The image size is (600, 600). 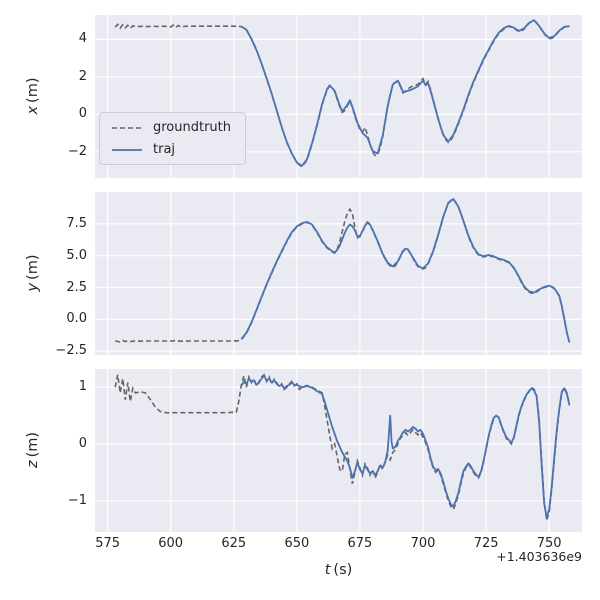 I want to click on groundtruth-dashed-line-icon, so click(x=127, y=127).